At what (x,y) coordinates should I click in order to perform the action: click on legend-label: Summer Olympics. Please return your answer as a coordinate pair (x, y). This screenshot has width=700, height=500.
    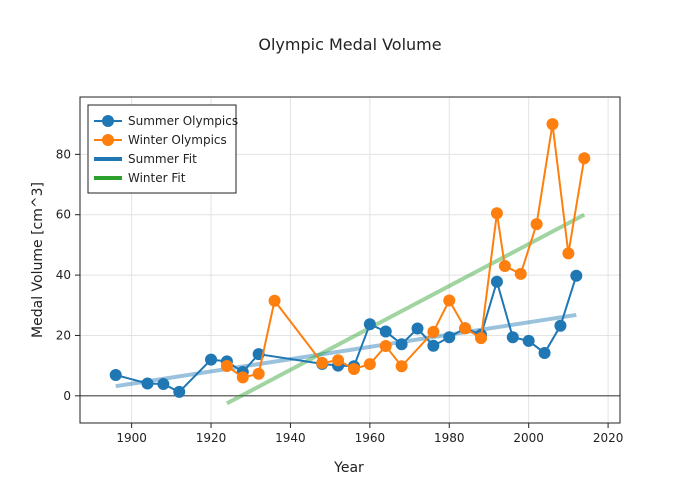
    Looking at the image, I should click on (183, 121).